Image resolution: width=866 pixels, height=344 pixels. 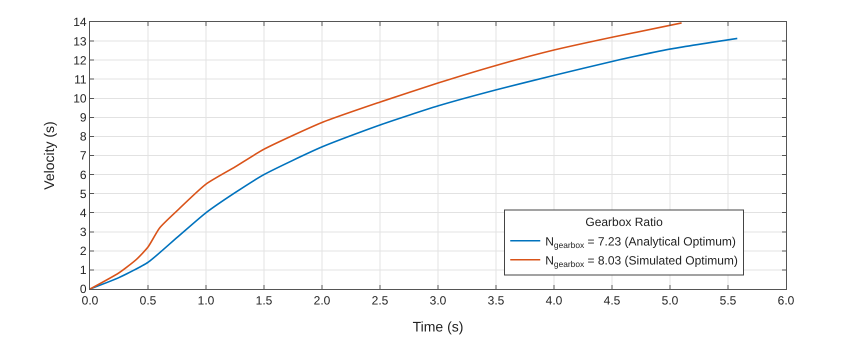 What do you see at coordinates (554, 300) in the screenshot?
I see `x-tick-label: 4.0` at bounding box center [554, 300].